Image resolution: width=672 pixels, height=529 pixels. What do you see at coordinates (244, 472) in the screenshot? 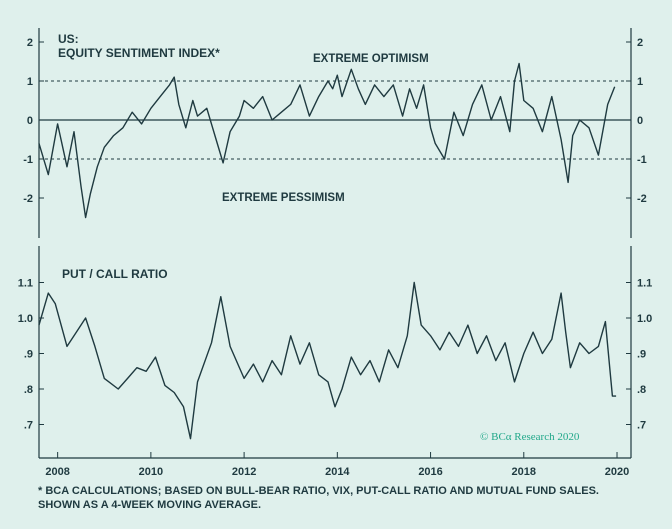
I see `x-tick-label: 2012` at bounding box center [244, 472].